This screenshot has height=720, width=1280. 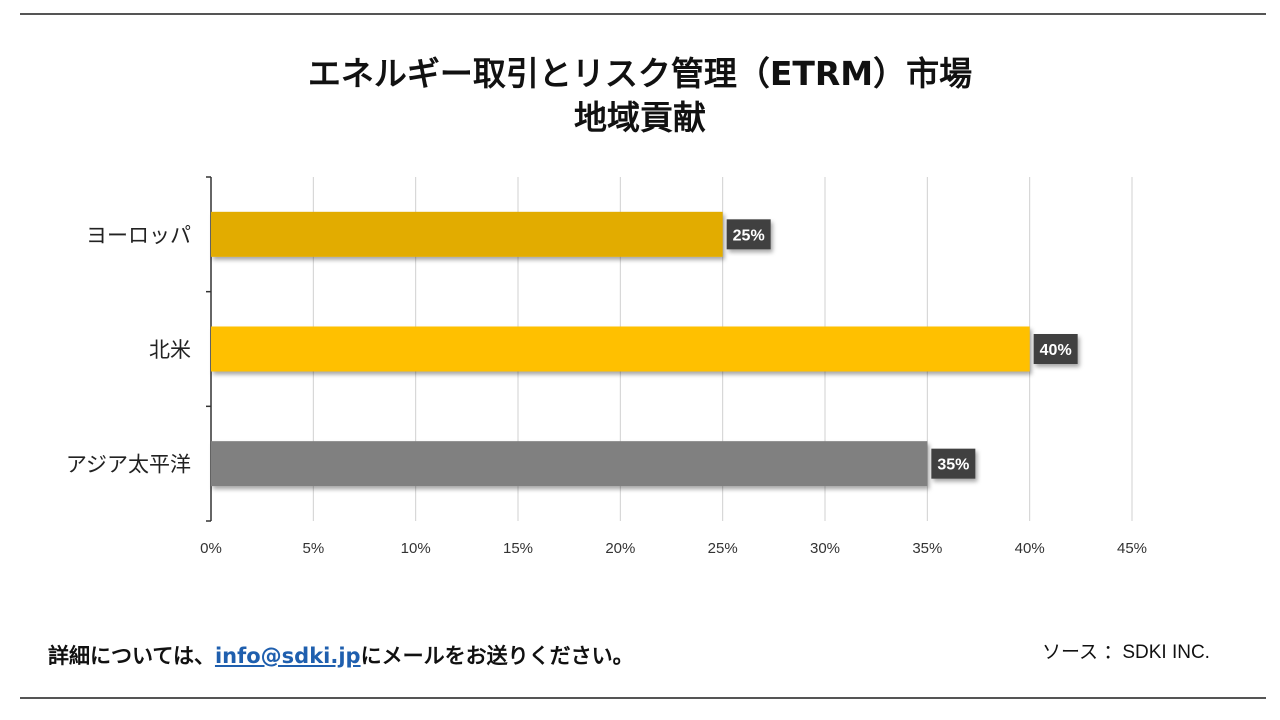 What do you see at coordinates (1126, 652) in the screenshot?
I see `source-note: ソース ：SDKI INC.` at bounding box center [1126, 652].